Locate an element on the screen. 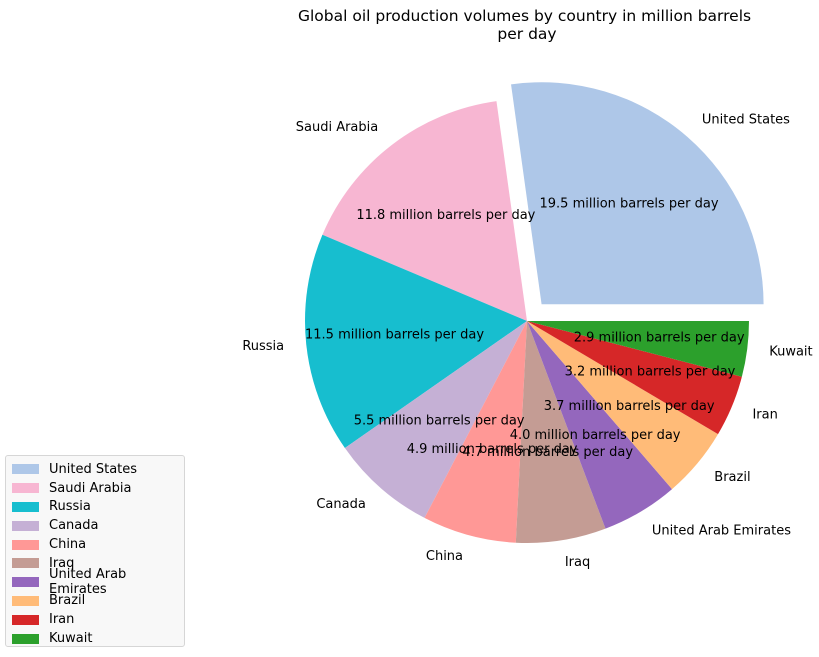  slice-category-label: United Arab Emirates is located at coordinates (721, 530).